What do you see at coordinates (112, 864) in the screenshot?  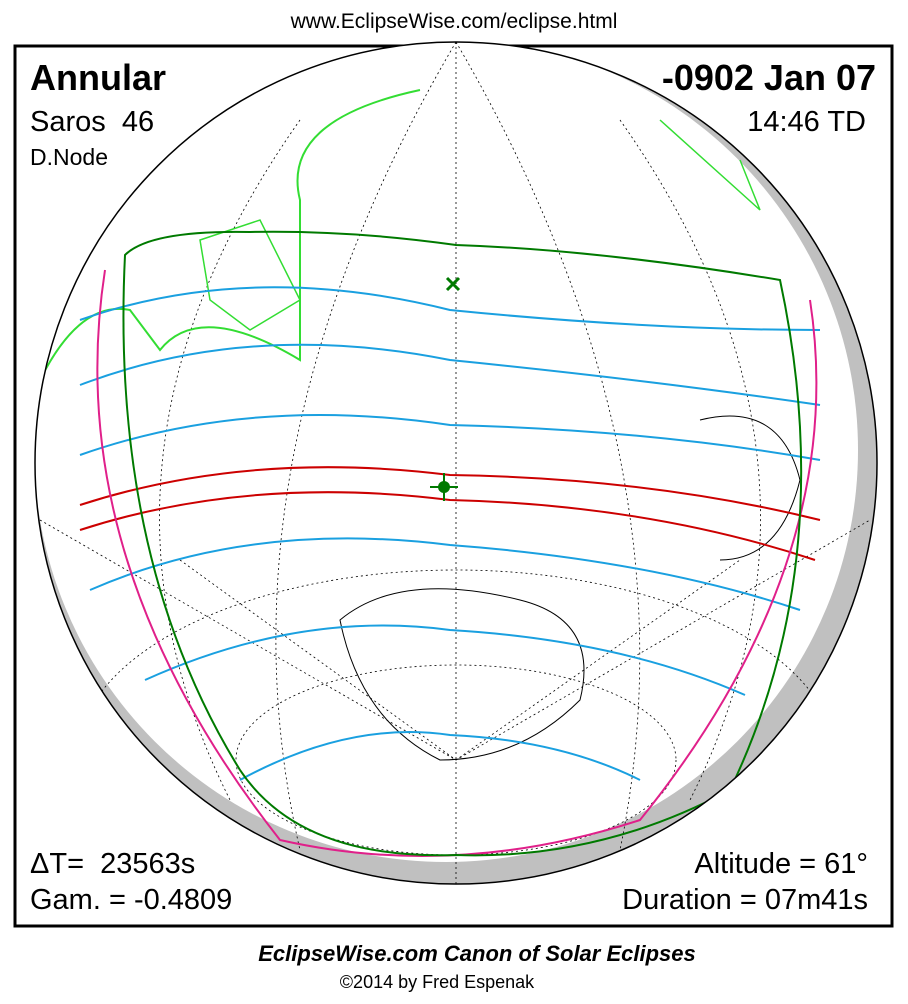 I see `delta-t: ΔT= 23563s` at bounding box center [112, 864].